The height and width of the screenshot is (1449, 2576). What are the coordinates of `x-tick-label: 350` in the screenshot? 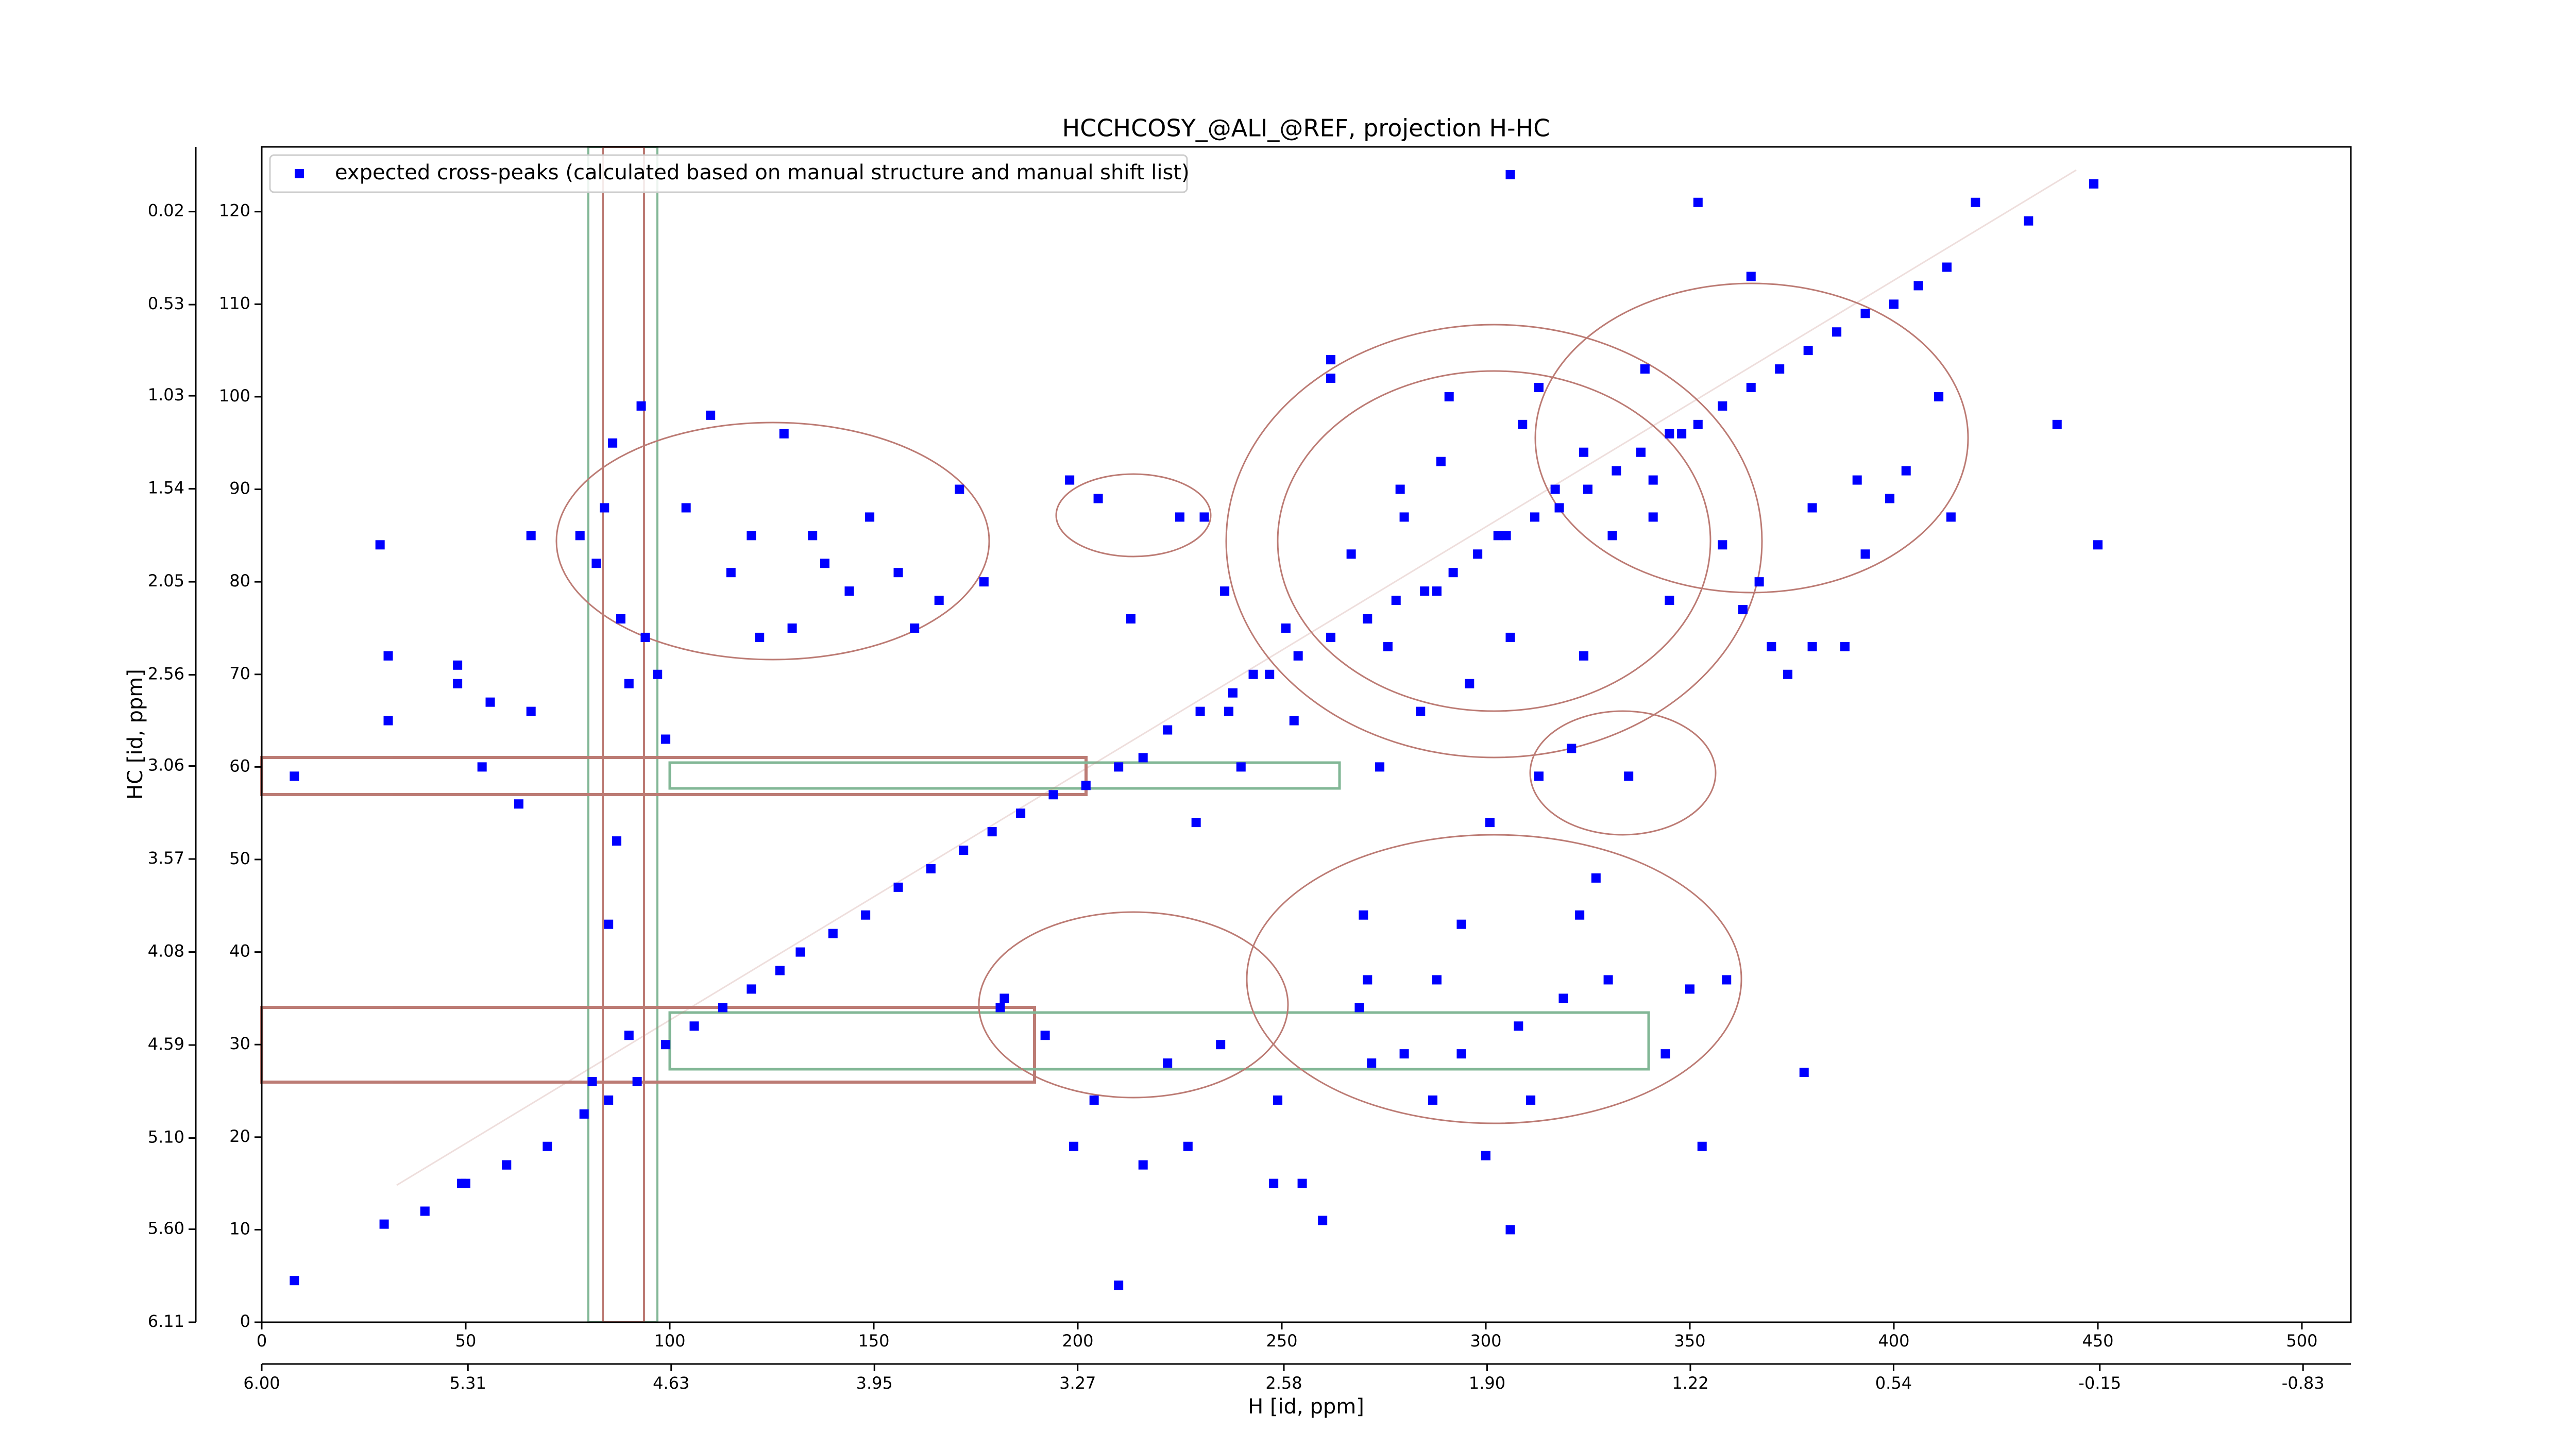 It's located at (1689, 1341).